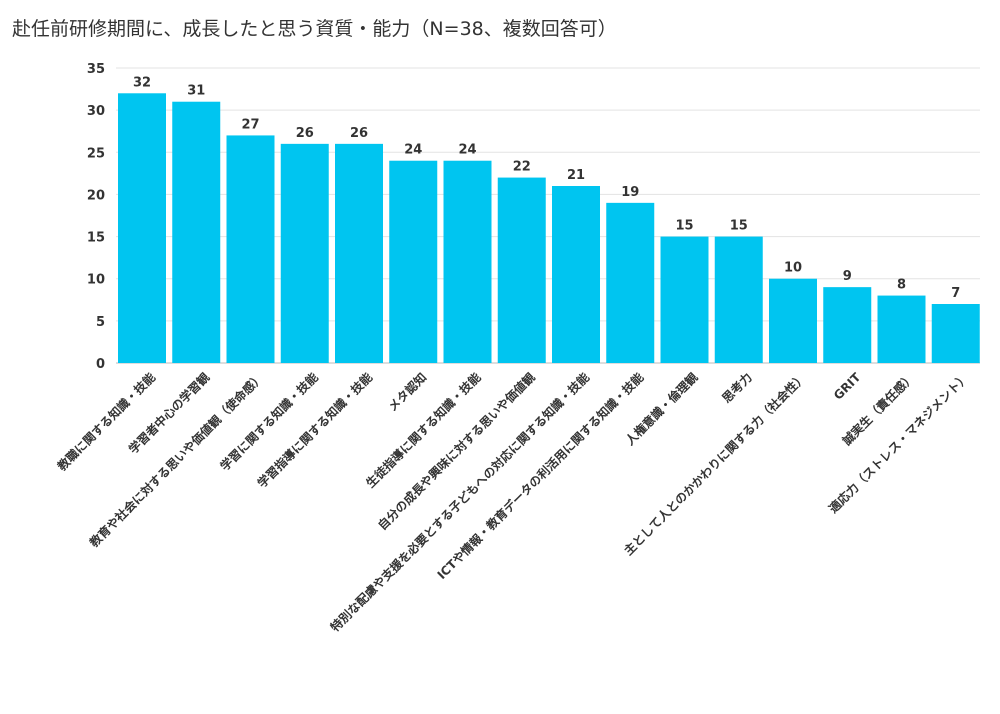 Image resolution: width=1000 pixels, height=714 pixels. What do you see at coordinates (901, 285) in the screenshot?
I see `data-label: 8` at bounding box center [901, 285].